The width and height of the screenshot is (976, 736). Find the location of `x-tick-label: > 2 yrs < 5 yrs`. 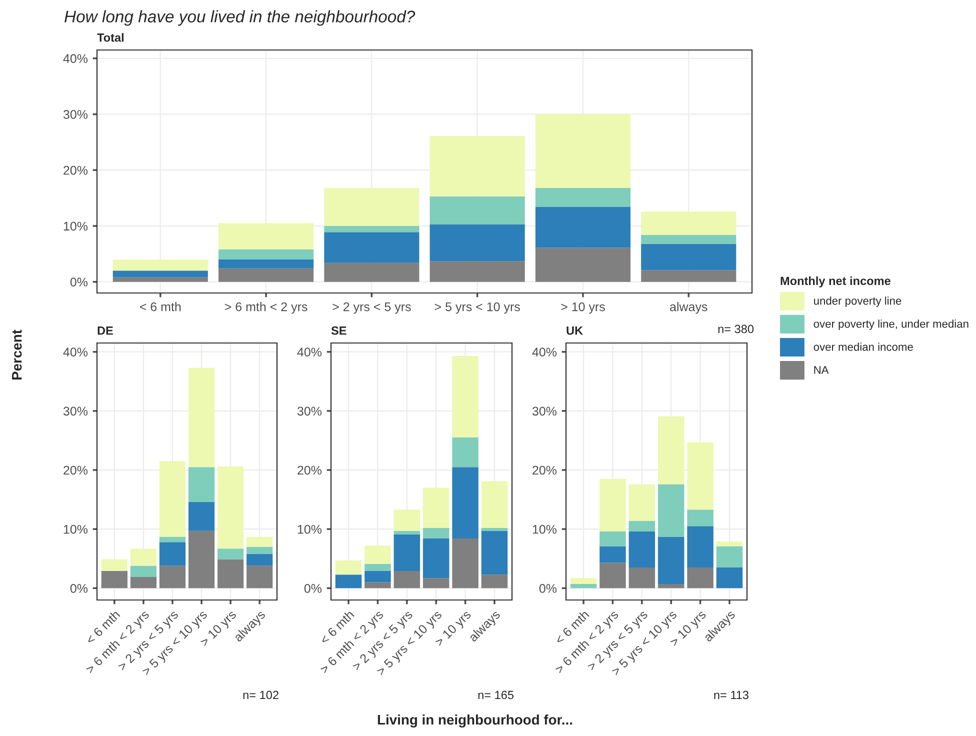

x-tick-label: > 2 yrs < 5 yrs is located at coordinates (371, 308).